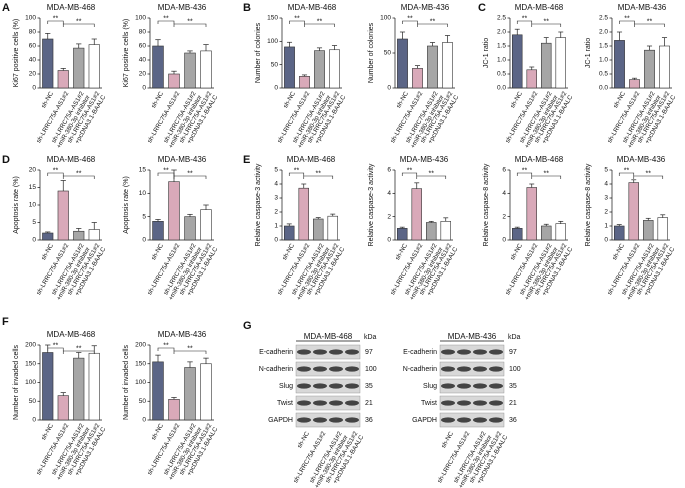 This screenshot has width=685, height=488. I want to click on y-axis-label: JC-1 ratio, so click(486, 53).